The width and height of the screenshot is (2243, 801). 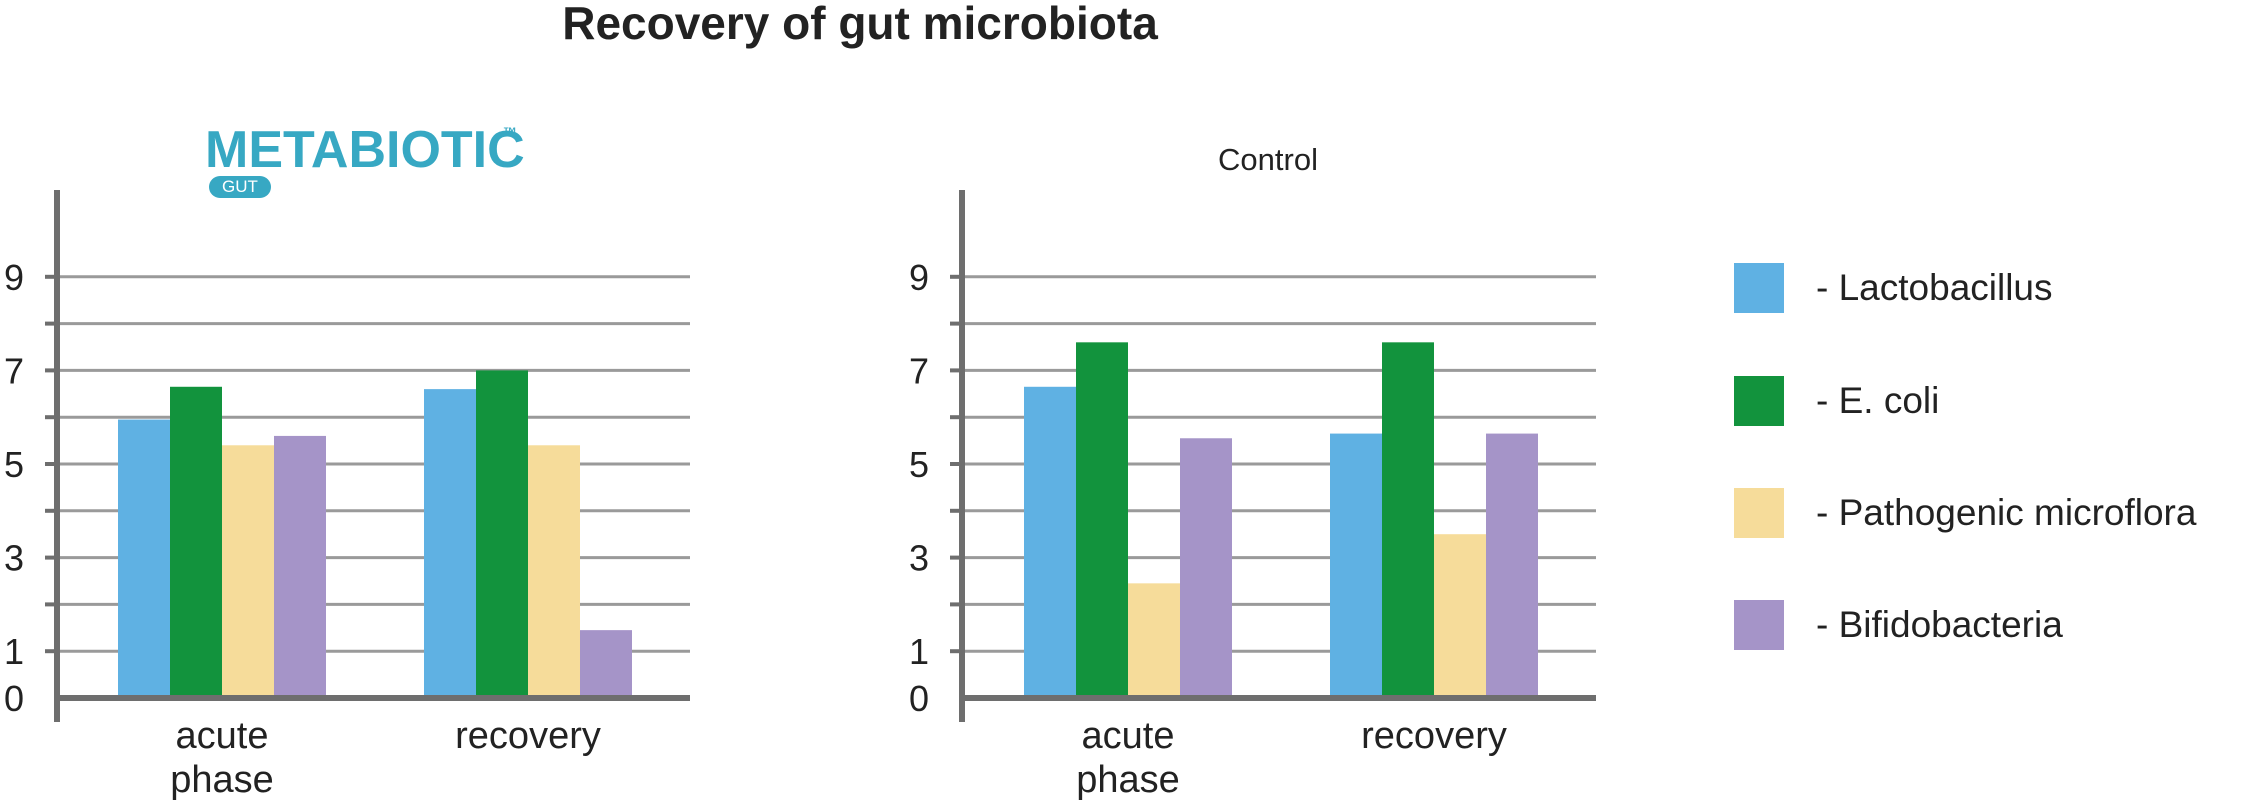 What do you see at coordinates (222, 736) in the screenshot?
I see `chart-1-category-label: acute` at bounding box center [222, 736].